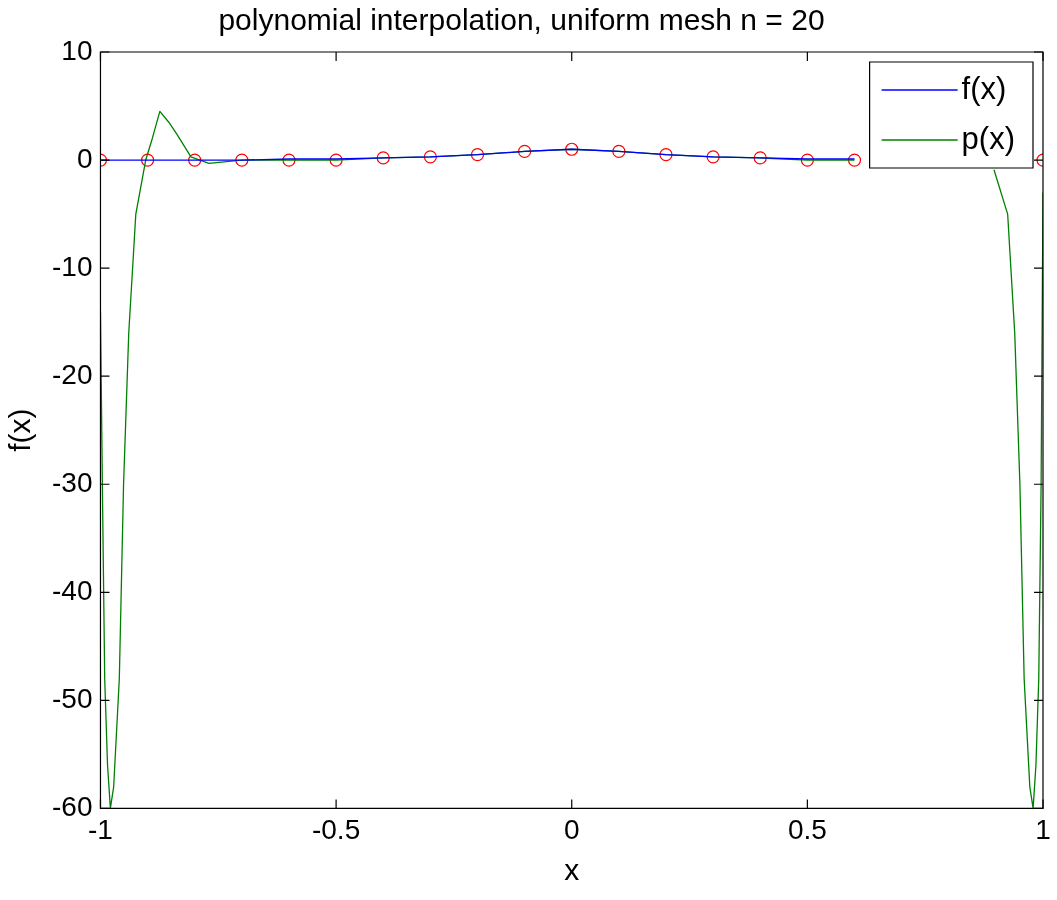 This screenshot has height=900, width=1057. I want to click on x-axis-title: x, so click(572, 870).